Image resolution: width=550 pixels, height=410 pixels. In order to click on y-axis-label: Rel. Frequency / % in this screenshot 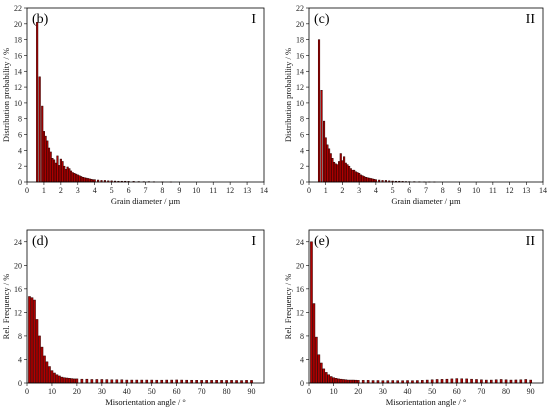, I will do `click(6, 307)`.